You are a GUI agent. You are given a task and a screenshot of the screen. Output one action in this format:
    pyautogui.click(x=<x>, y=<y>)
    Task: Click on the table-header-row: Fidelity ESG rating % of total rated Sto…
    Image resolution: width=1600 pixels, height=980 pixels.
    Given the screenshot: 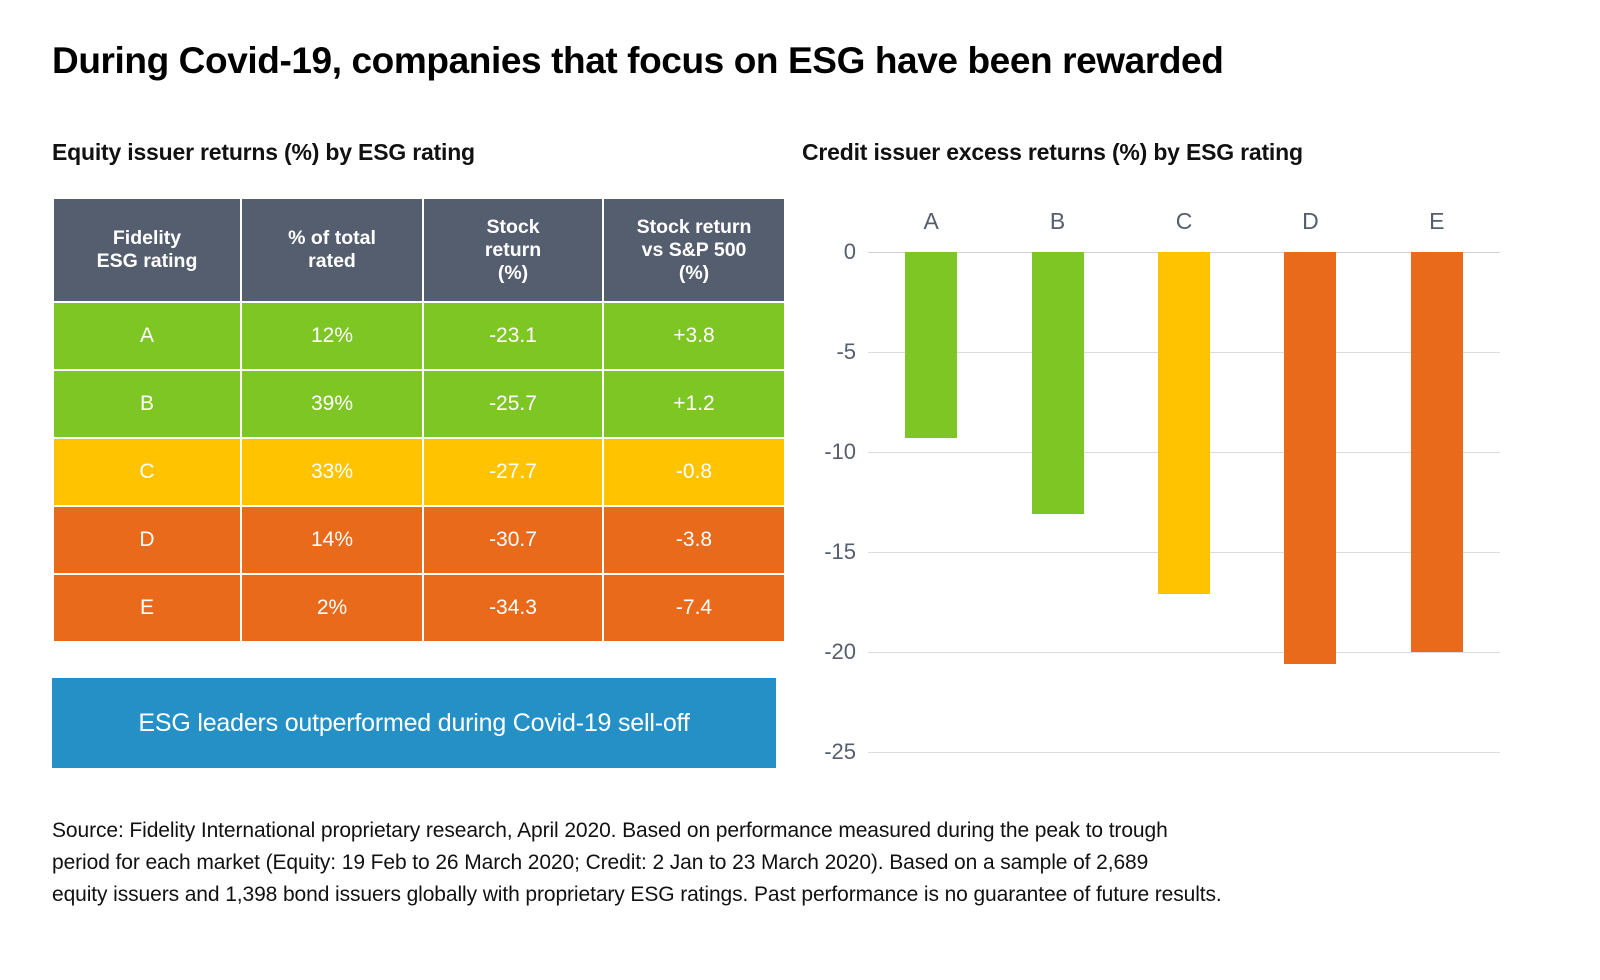 What is the action you would take?
    pyautogui.click(x=419, y=250)
    